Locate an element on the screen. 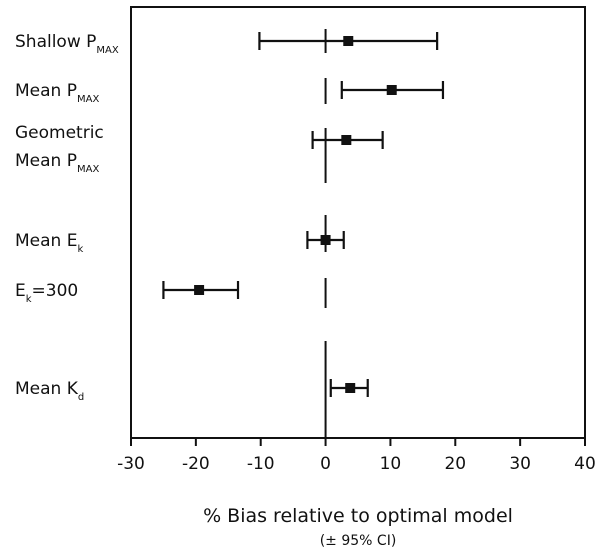 The width and height of the screenshot is (607, 554). x-tick-label: 30 is located at coordinates (520, 464).